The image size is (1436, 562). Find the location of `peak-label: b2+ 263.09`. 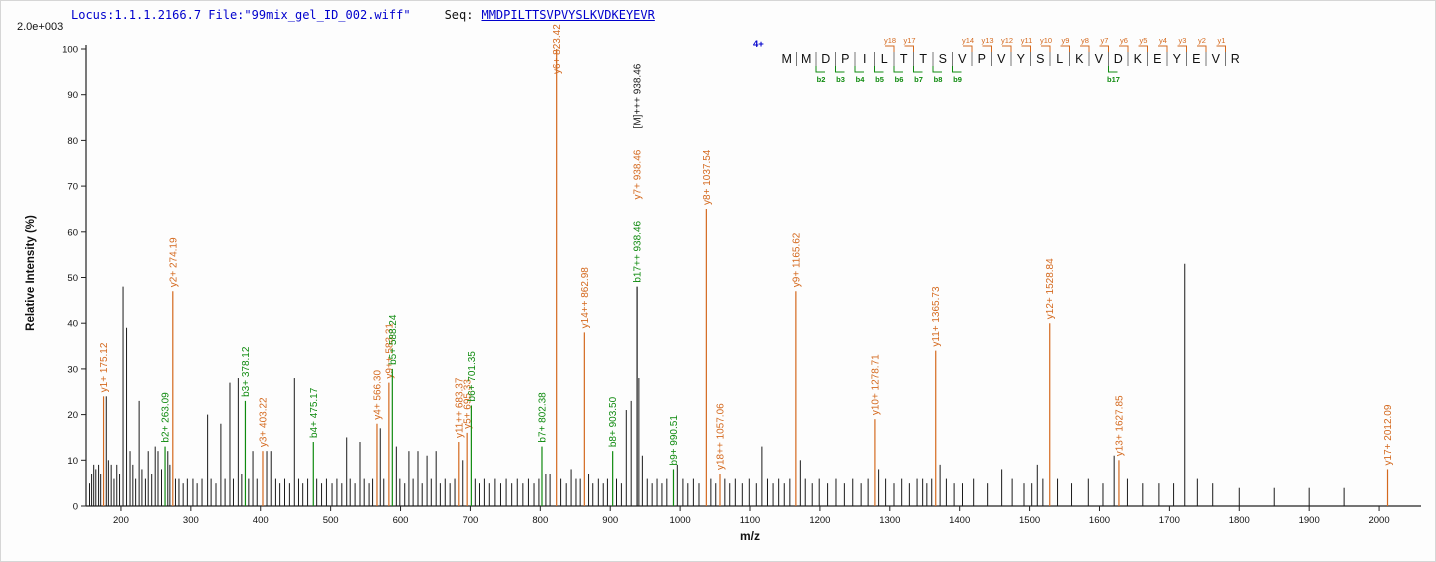

peak-label: b2+ 263.09 is located at coordinates (166, 417).